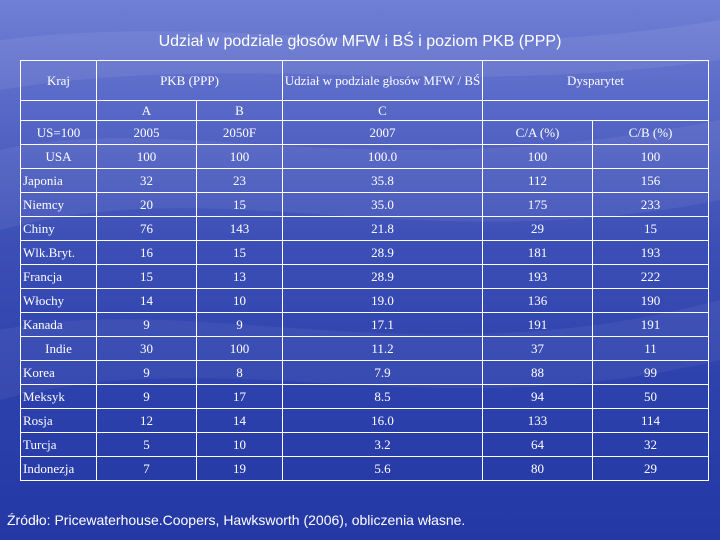 Image resolution: width=720 pixels, height=540 pixels. What do you see at coordinates (538, 276) in the screenshot?
I see `cell-ratio-ca: 193` at bounding box center [538, 276].